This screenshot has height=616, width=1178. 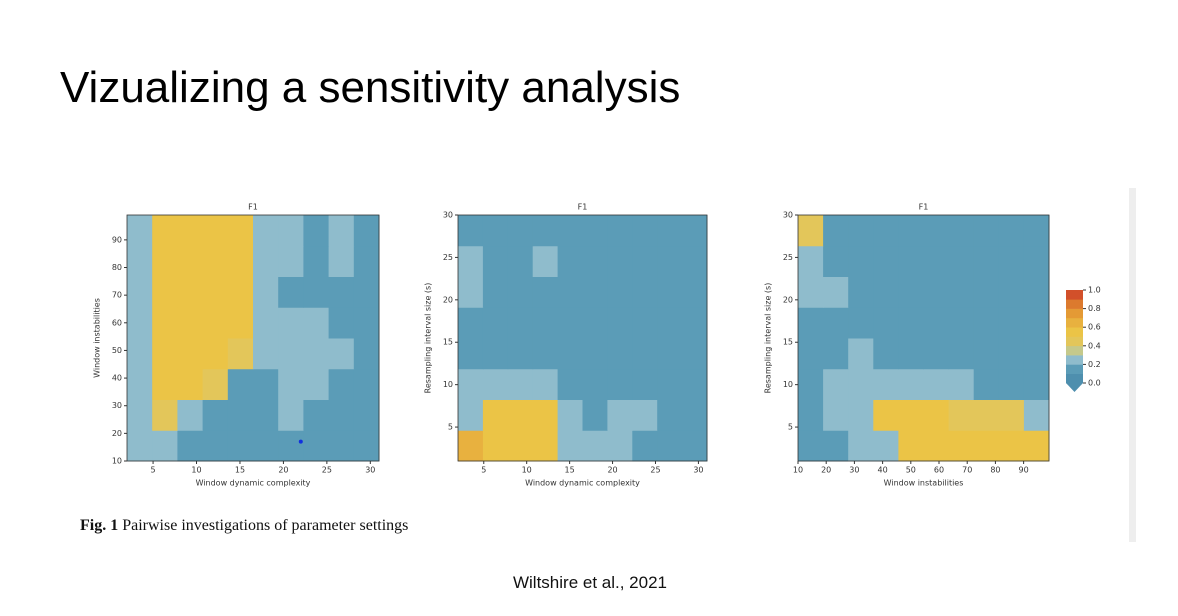 What do you see at coordinates (99, 525) in the screenshot?
I see `caption-label: Fig. 1` at bounding box center [99, 525].